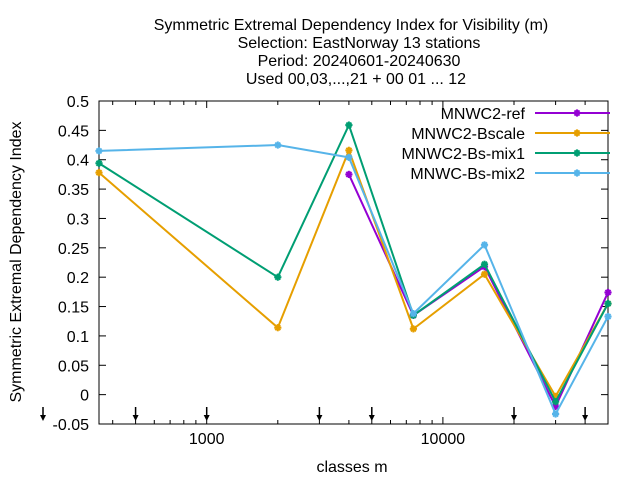  I want to click on y-tick-label: 0.5, so click(78, 102).